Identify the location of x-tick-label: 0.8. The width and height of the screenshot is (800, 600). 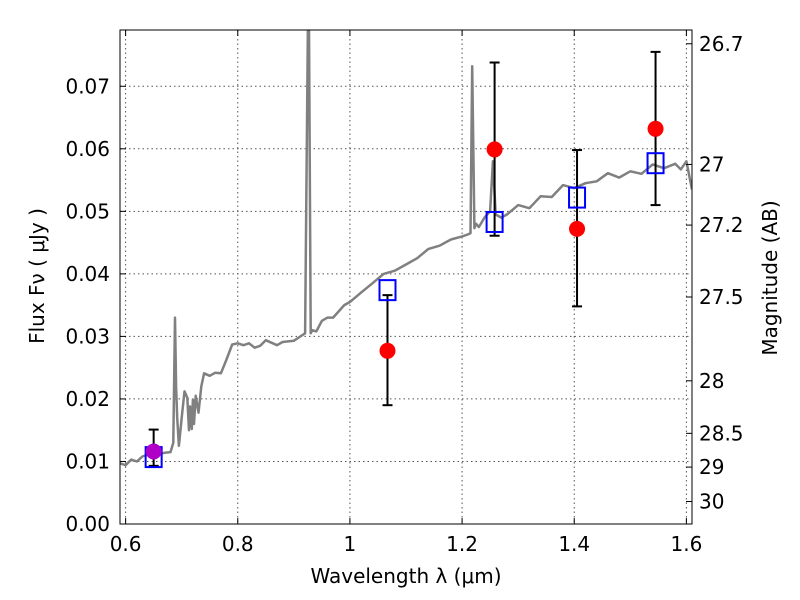
(238, 544).